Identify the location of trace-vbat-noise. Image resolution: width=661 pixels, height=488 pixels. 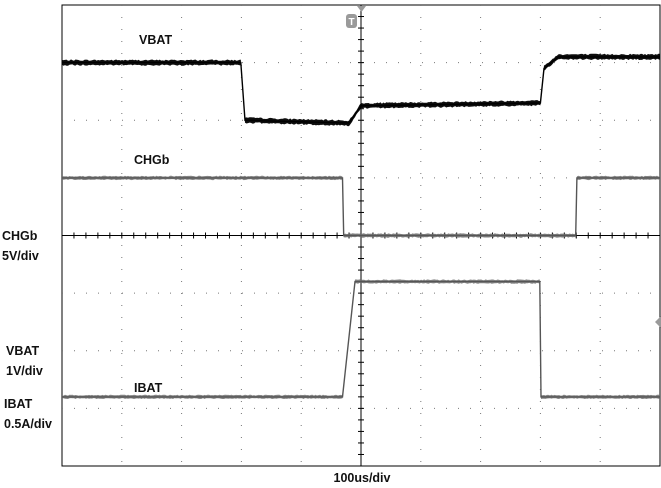
(361, 90).